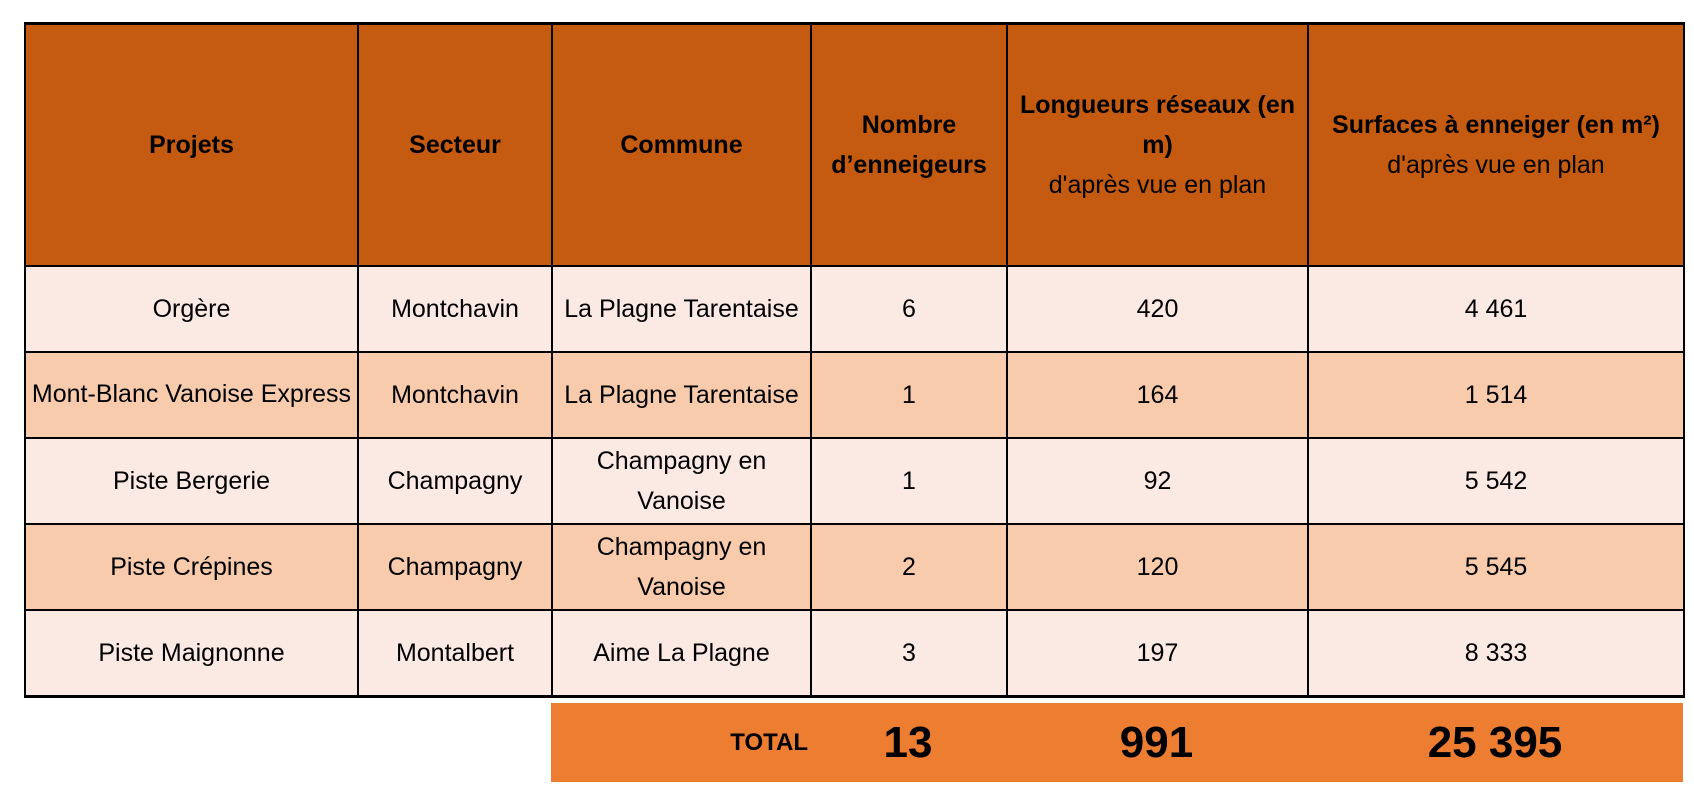 This screenshot has width=1694, height=796. I want to click on cell-surface: 5 542, so click(1496, 481).